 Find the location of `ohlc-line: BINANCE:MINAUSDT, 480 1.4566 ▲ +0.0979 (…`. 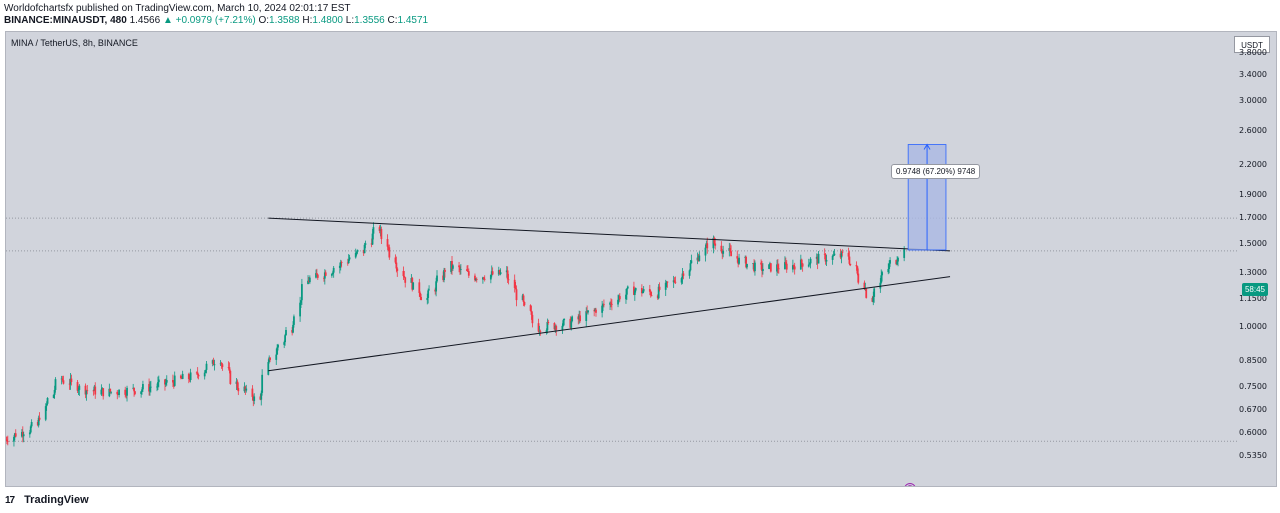

ohlc-line: BINANCE:MINAUSDT, 480 1.4566 ▲ +0.0979 (… is located at coordinates (216, 21).